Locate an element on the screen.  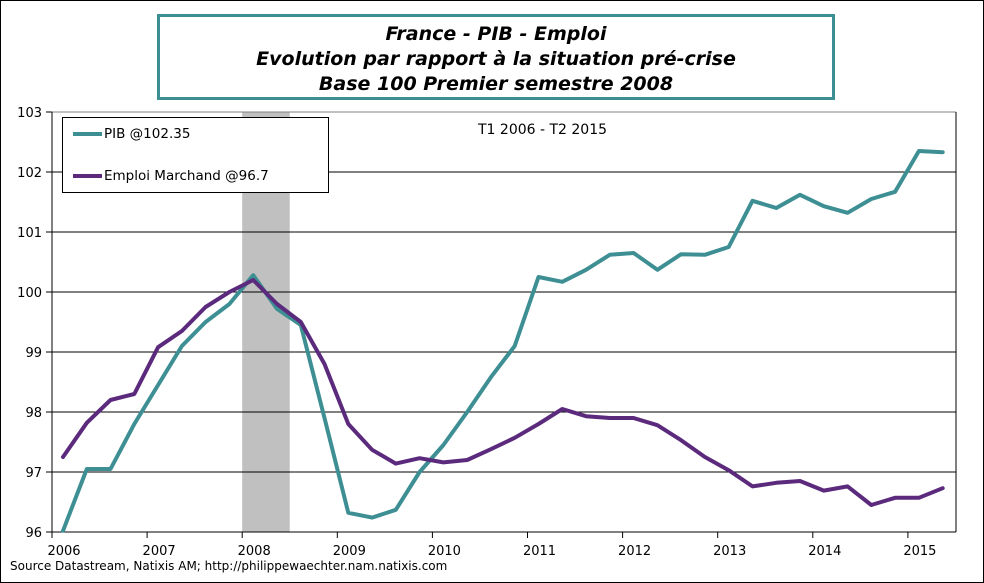
legend-item-emploi: Emploi Marchand @96.7 is located at coordinates (171, 176).